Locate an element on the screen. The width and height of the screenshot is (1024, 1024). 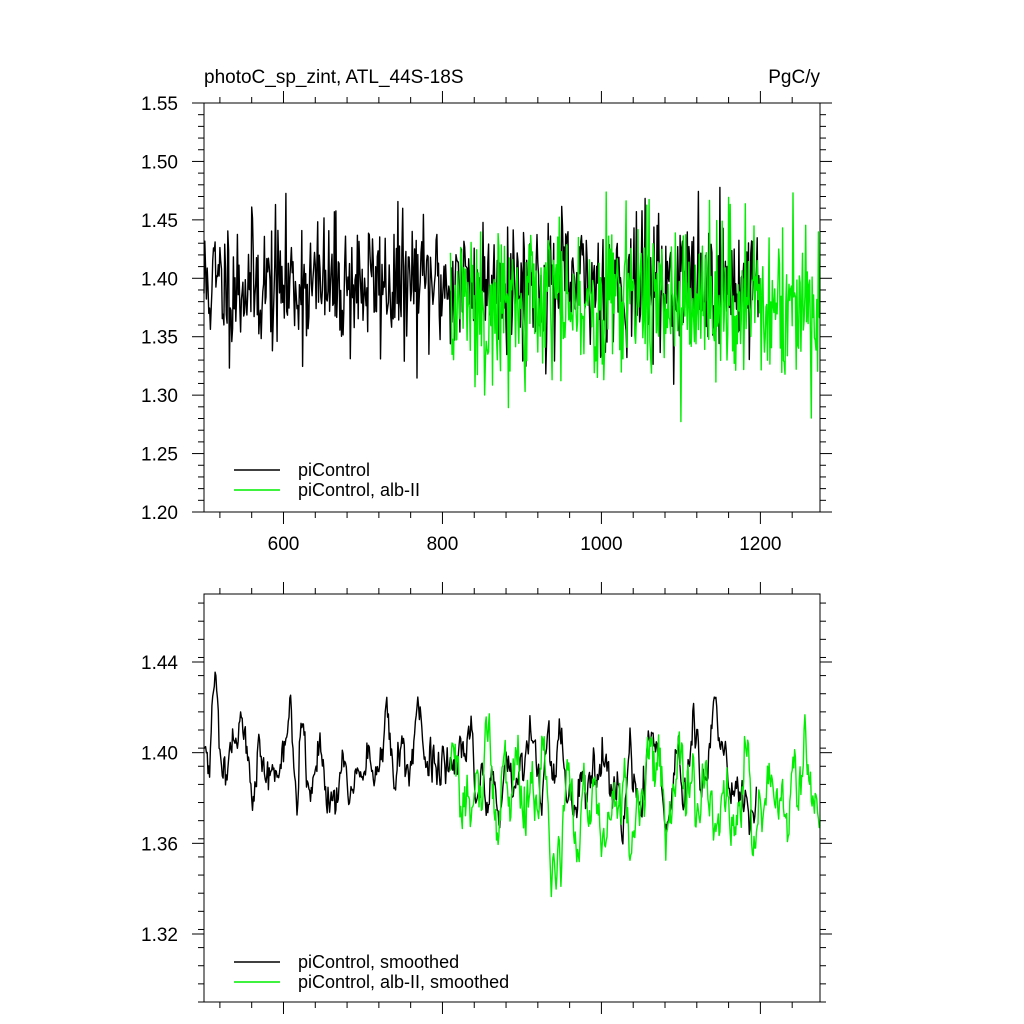
bottom-series-line-alb-ii is located at coordinates (635, 805).